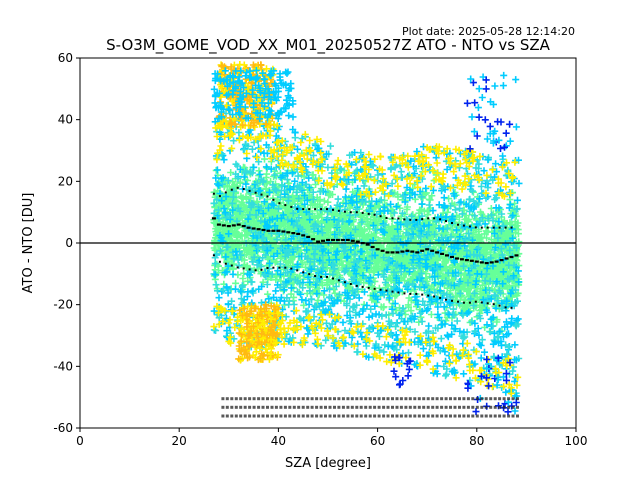 This screenshot has height=484, width=640. Describe the element at coordinates (488, 31) in the screenshot. I see `plot-date: Plot date: 2025-05-28 12:14:20` at that location.